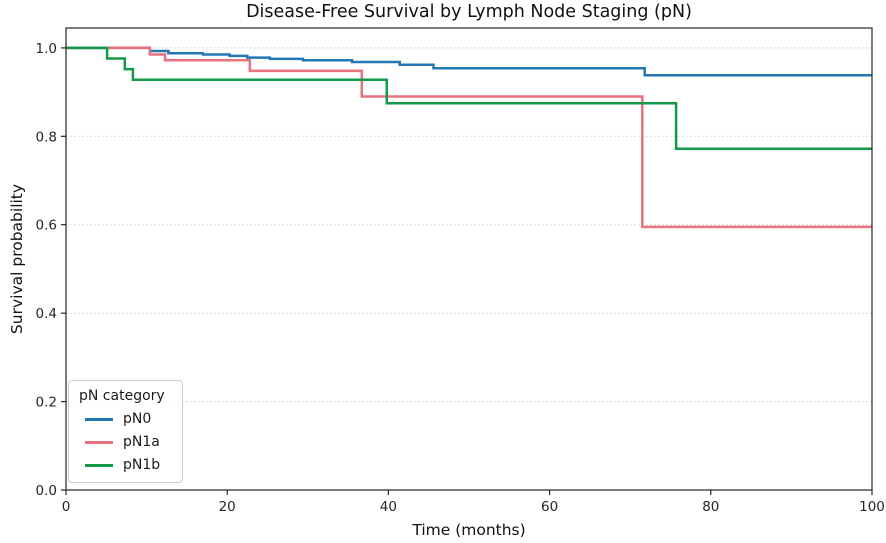  What do you see at coordinates (125, 431) in the screenshot?
I see `legend: pN category pN0 pN1a pN1b` at bounding box center [125, 431].